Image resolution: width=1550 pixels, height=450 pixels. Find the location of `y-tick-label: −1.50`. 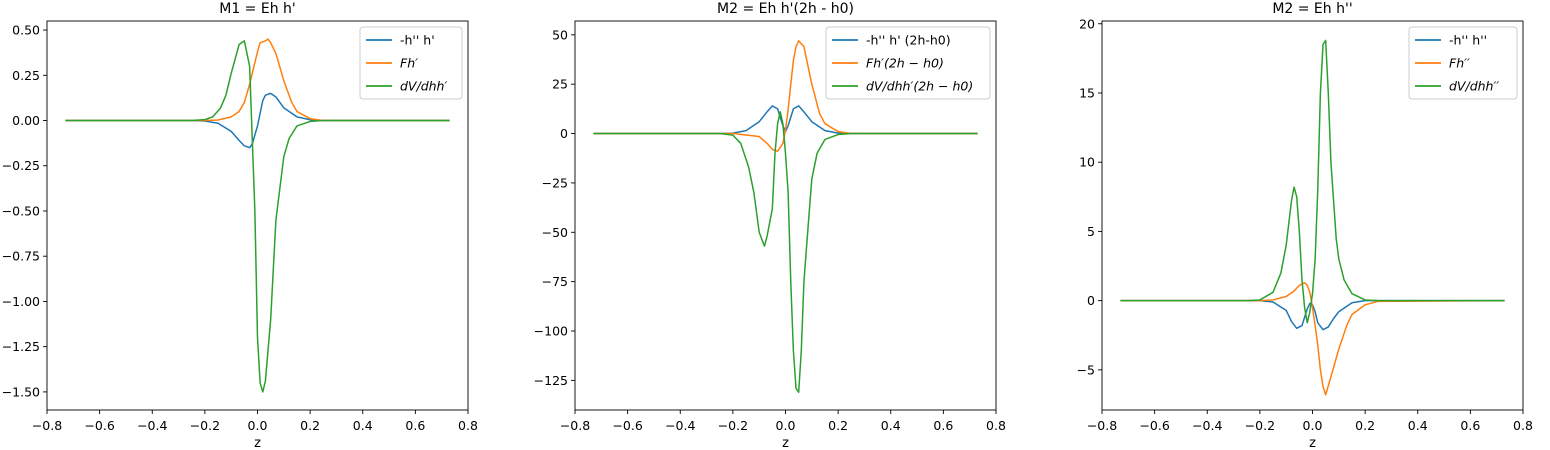

y-tick-label: −1.50 is located at coordinates (21, 391).